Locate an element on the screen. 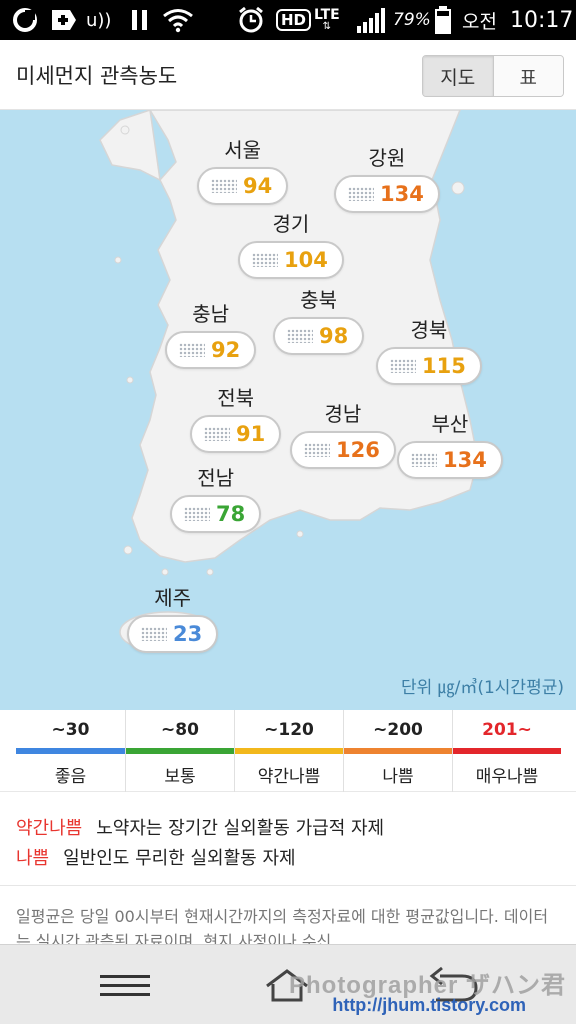  region-gyeongbuk: 경북 115 is located at coordinates (429, 349).